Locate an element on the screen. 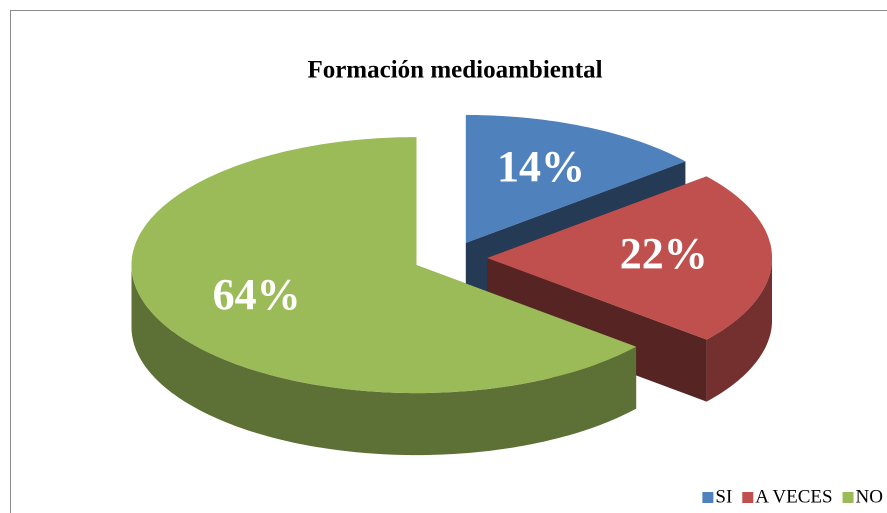  data-label: 14% is located at coordinates (541, 166).